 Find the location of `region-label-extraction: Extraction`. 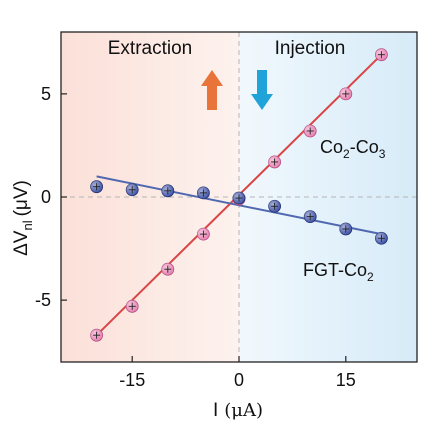

region-label-extraction: Extraction is located at coordinates (150, 48).